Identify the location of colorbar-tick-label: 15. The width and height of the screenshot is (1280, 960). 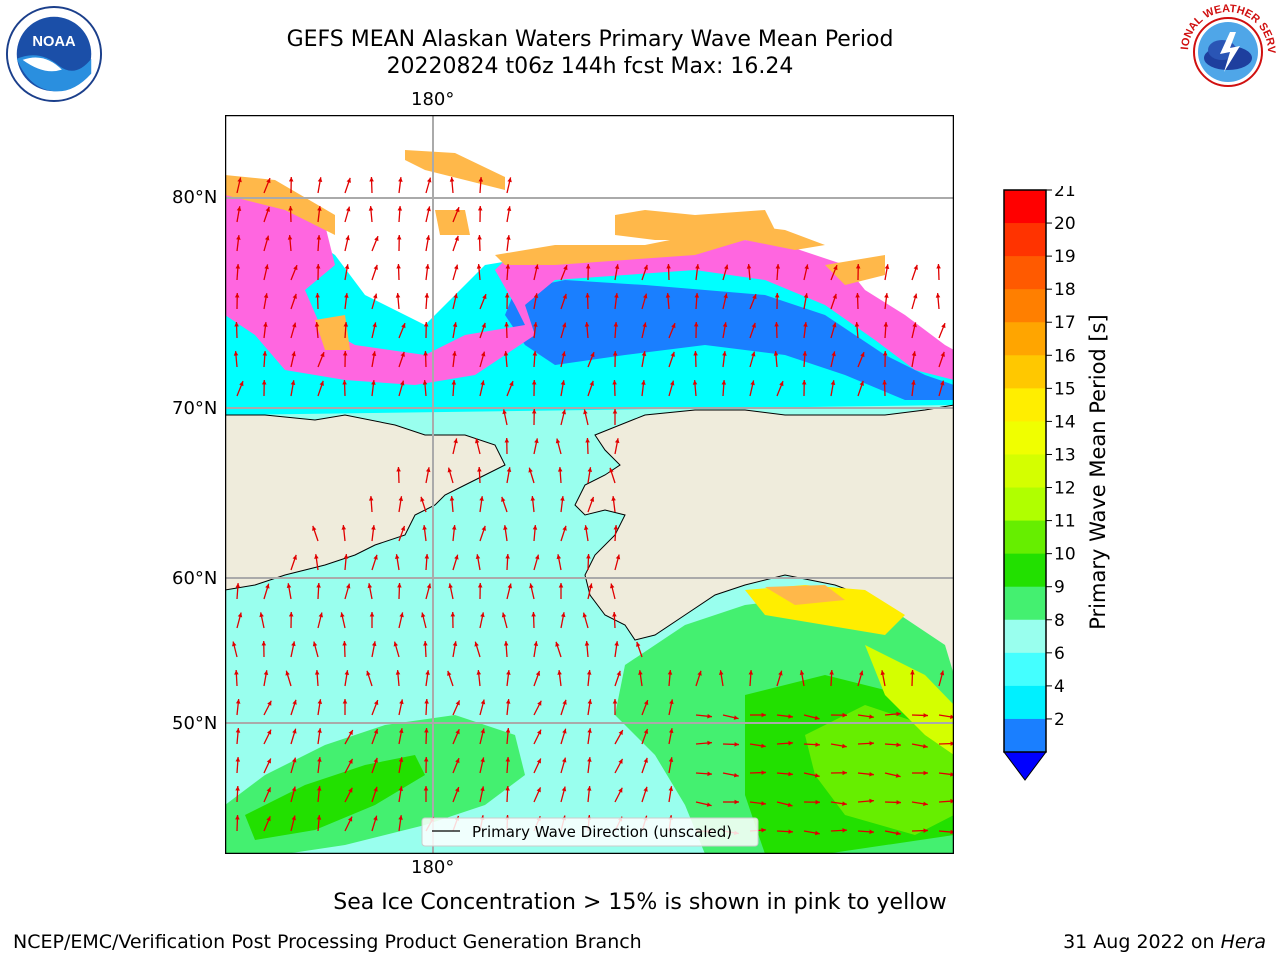
(1065, 389).